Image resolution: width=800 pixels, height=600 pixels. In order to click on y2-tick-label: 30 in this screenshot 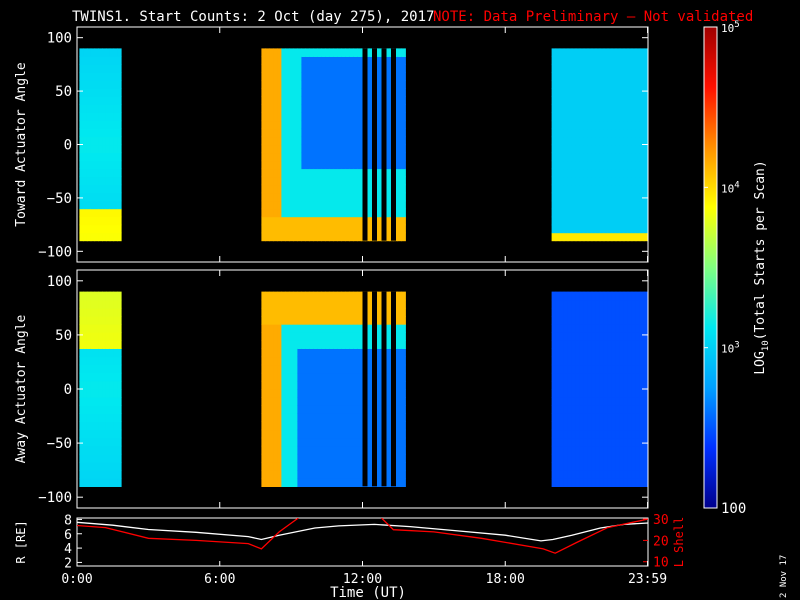, I will do `click(661, 520)`.